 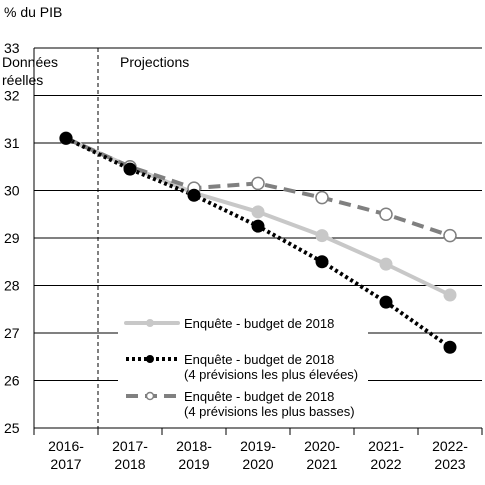 I want to click on legend-label-high-0: Enquête - budget de 2018, so click(x=259, y=359).